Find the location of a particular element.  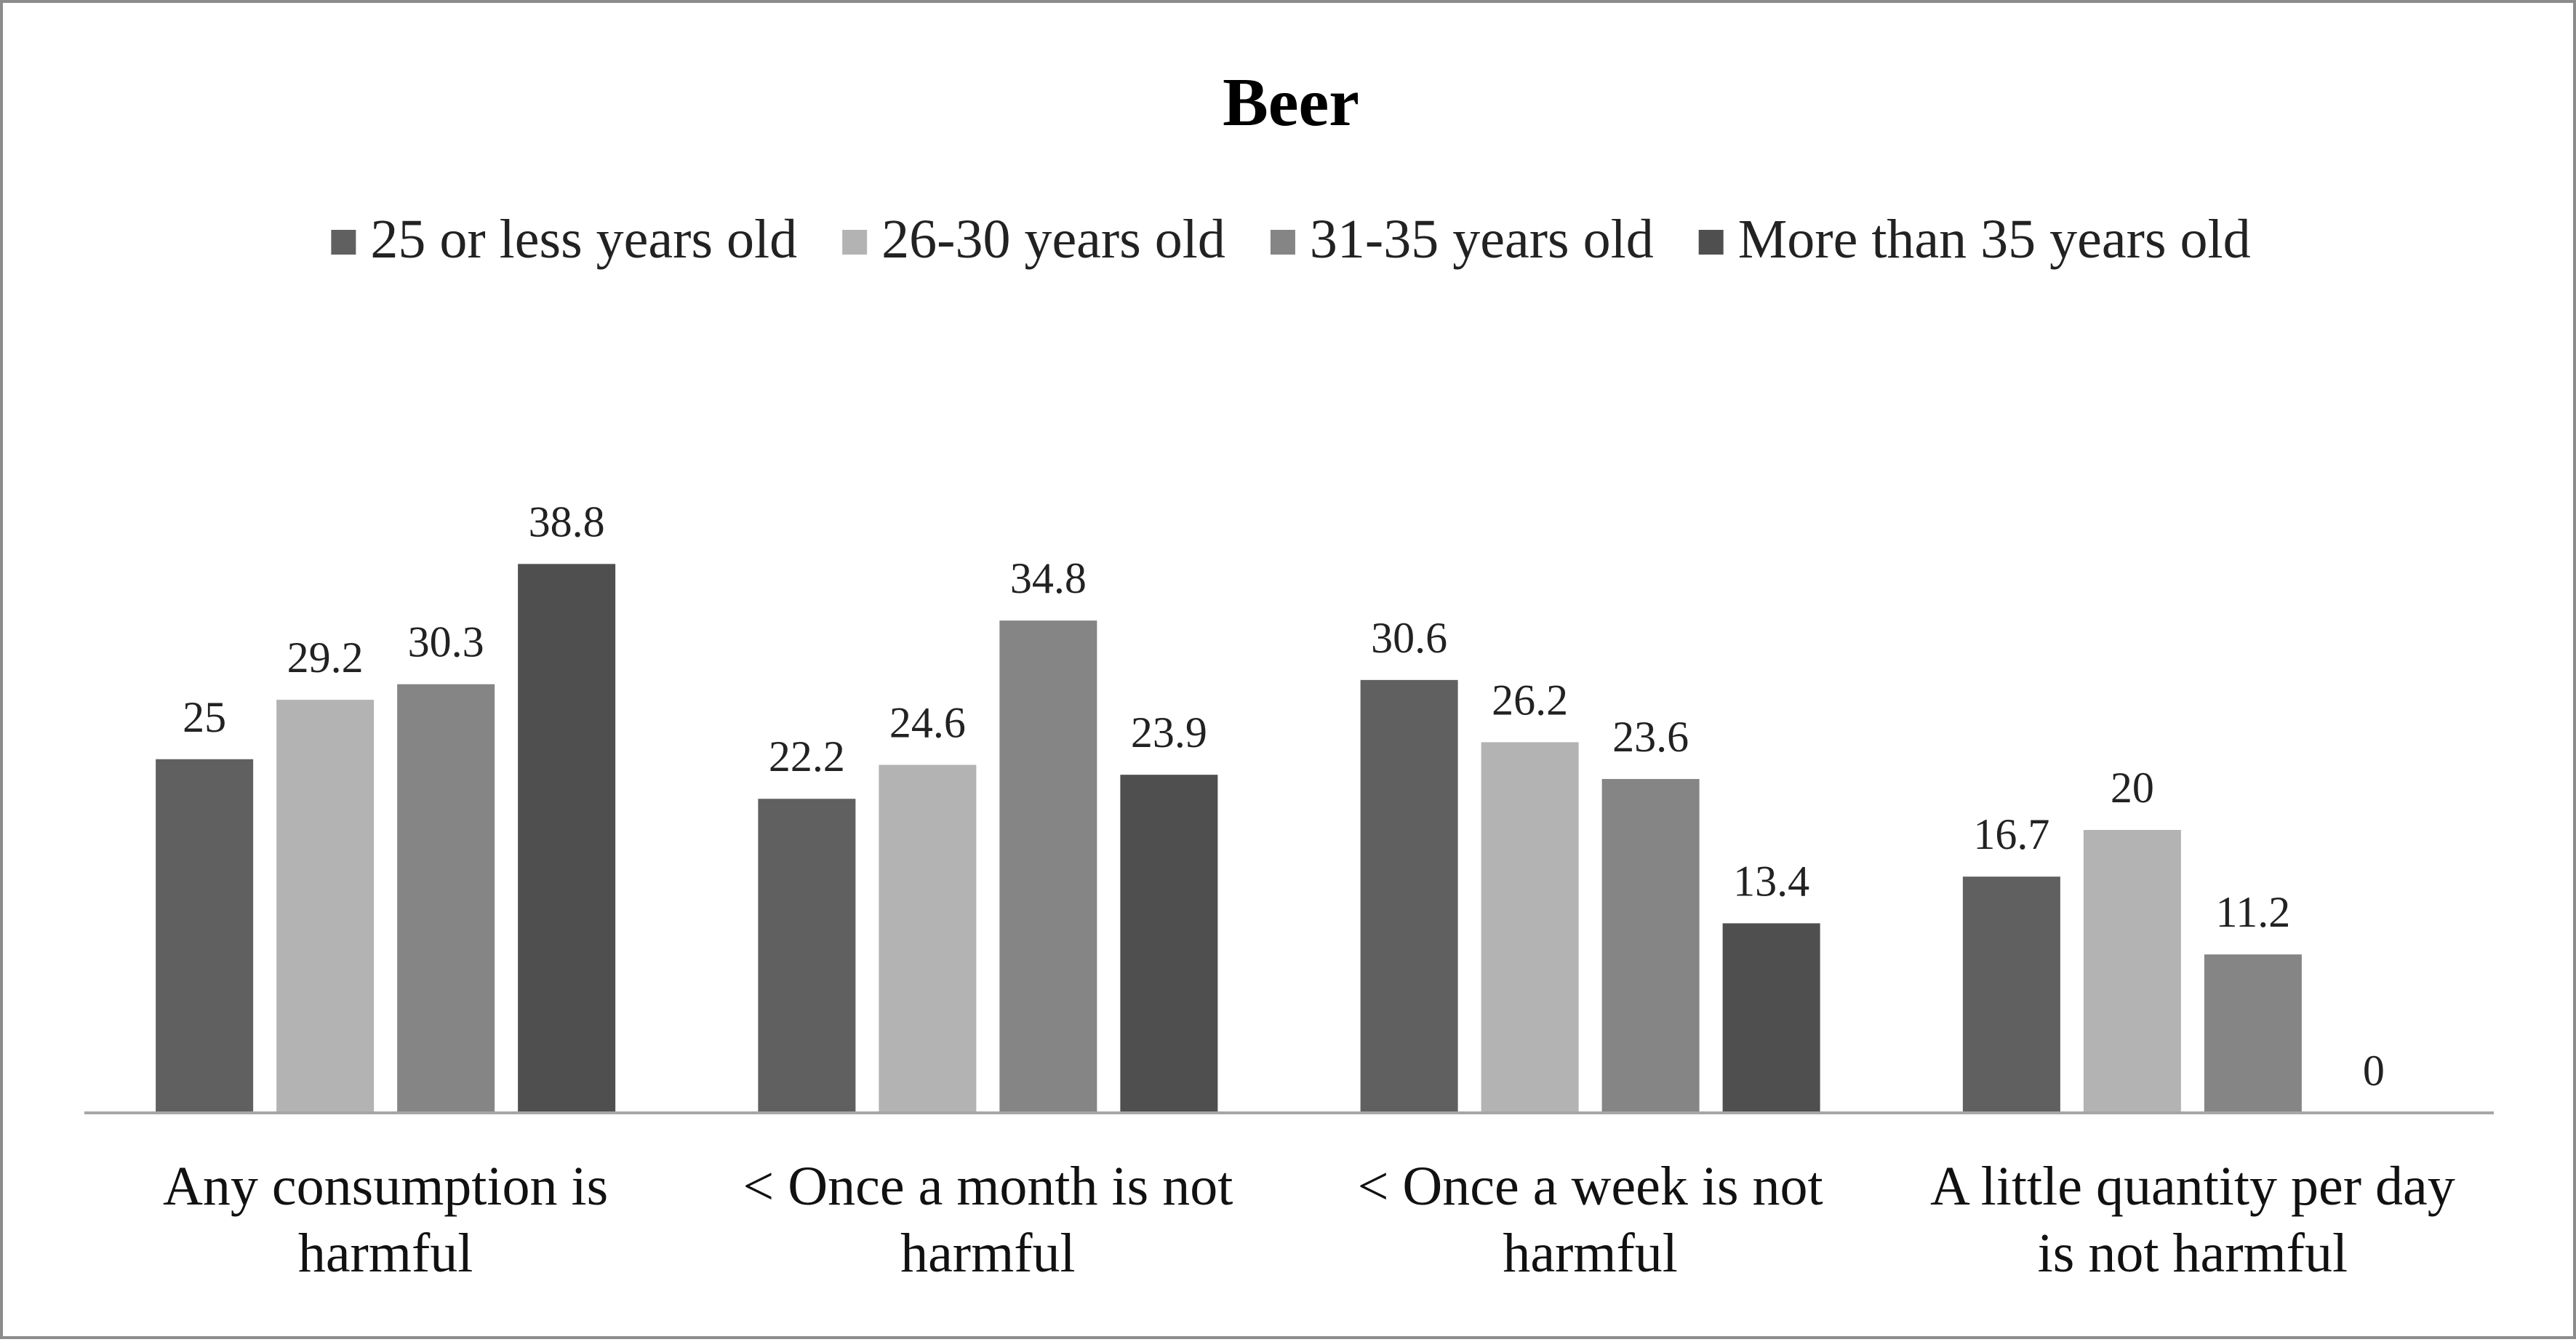

data-label: 30.3 is located at coordinates (446, 642).